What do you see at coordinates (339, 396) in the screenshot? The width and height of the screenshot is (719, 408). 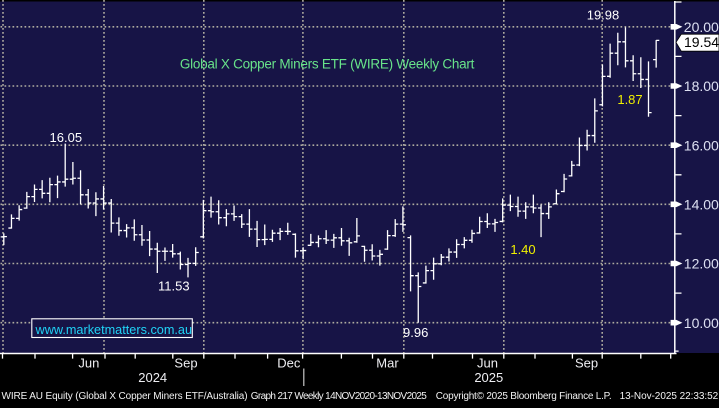 I see `svg-text:Graph 217 Weekly 14NOV2020-13N: Graph 217 Weekly 14NOV2020-13NOV2025` at bounding box center [339, 396].